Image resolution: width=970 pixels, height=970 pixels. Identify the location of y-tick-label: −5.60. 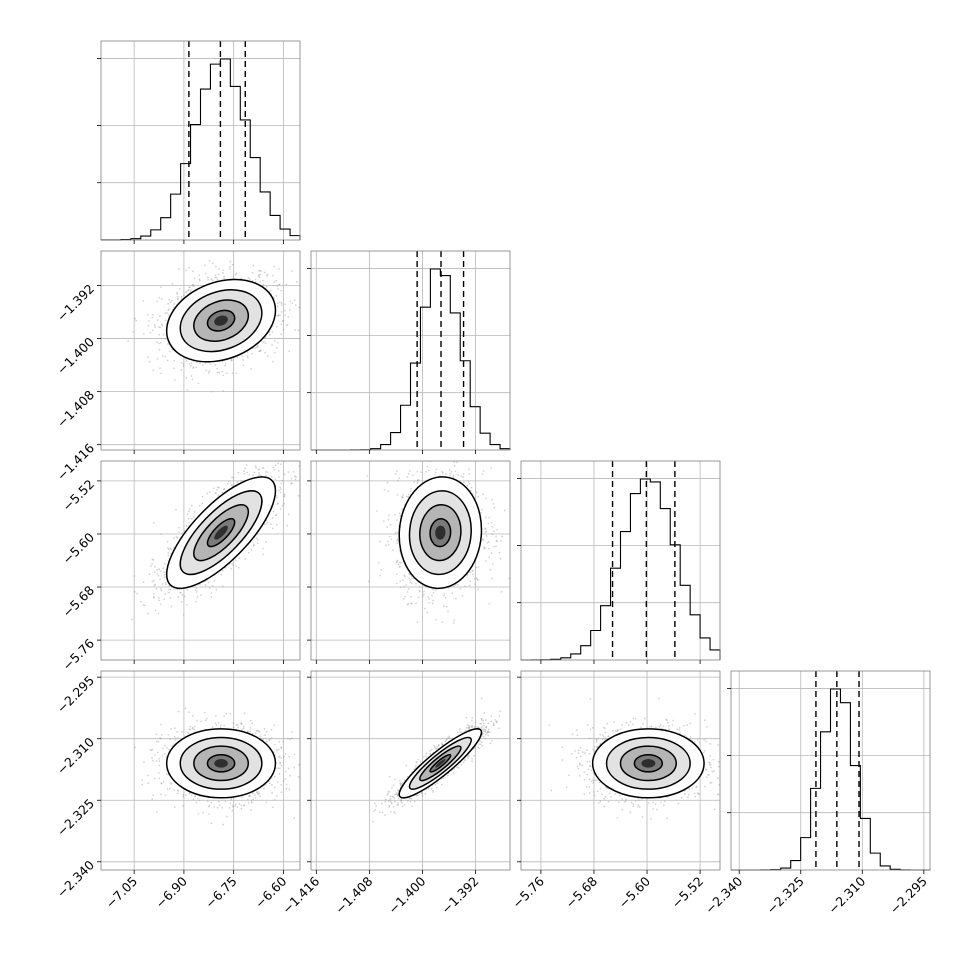
(78, 548).